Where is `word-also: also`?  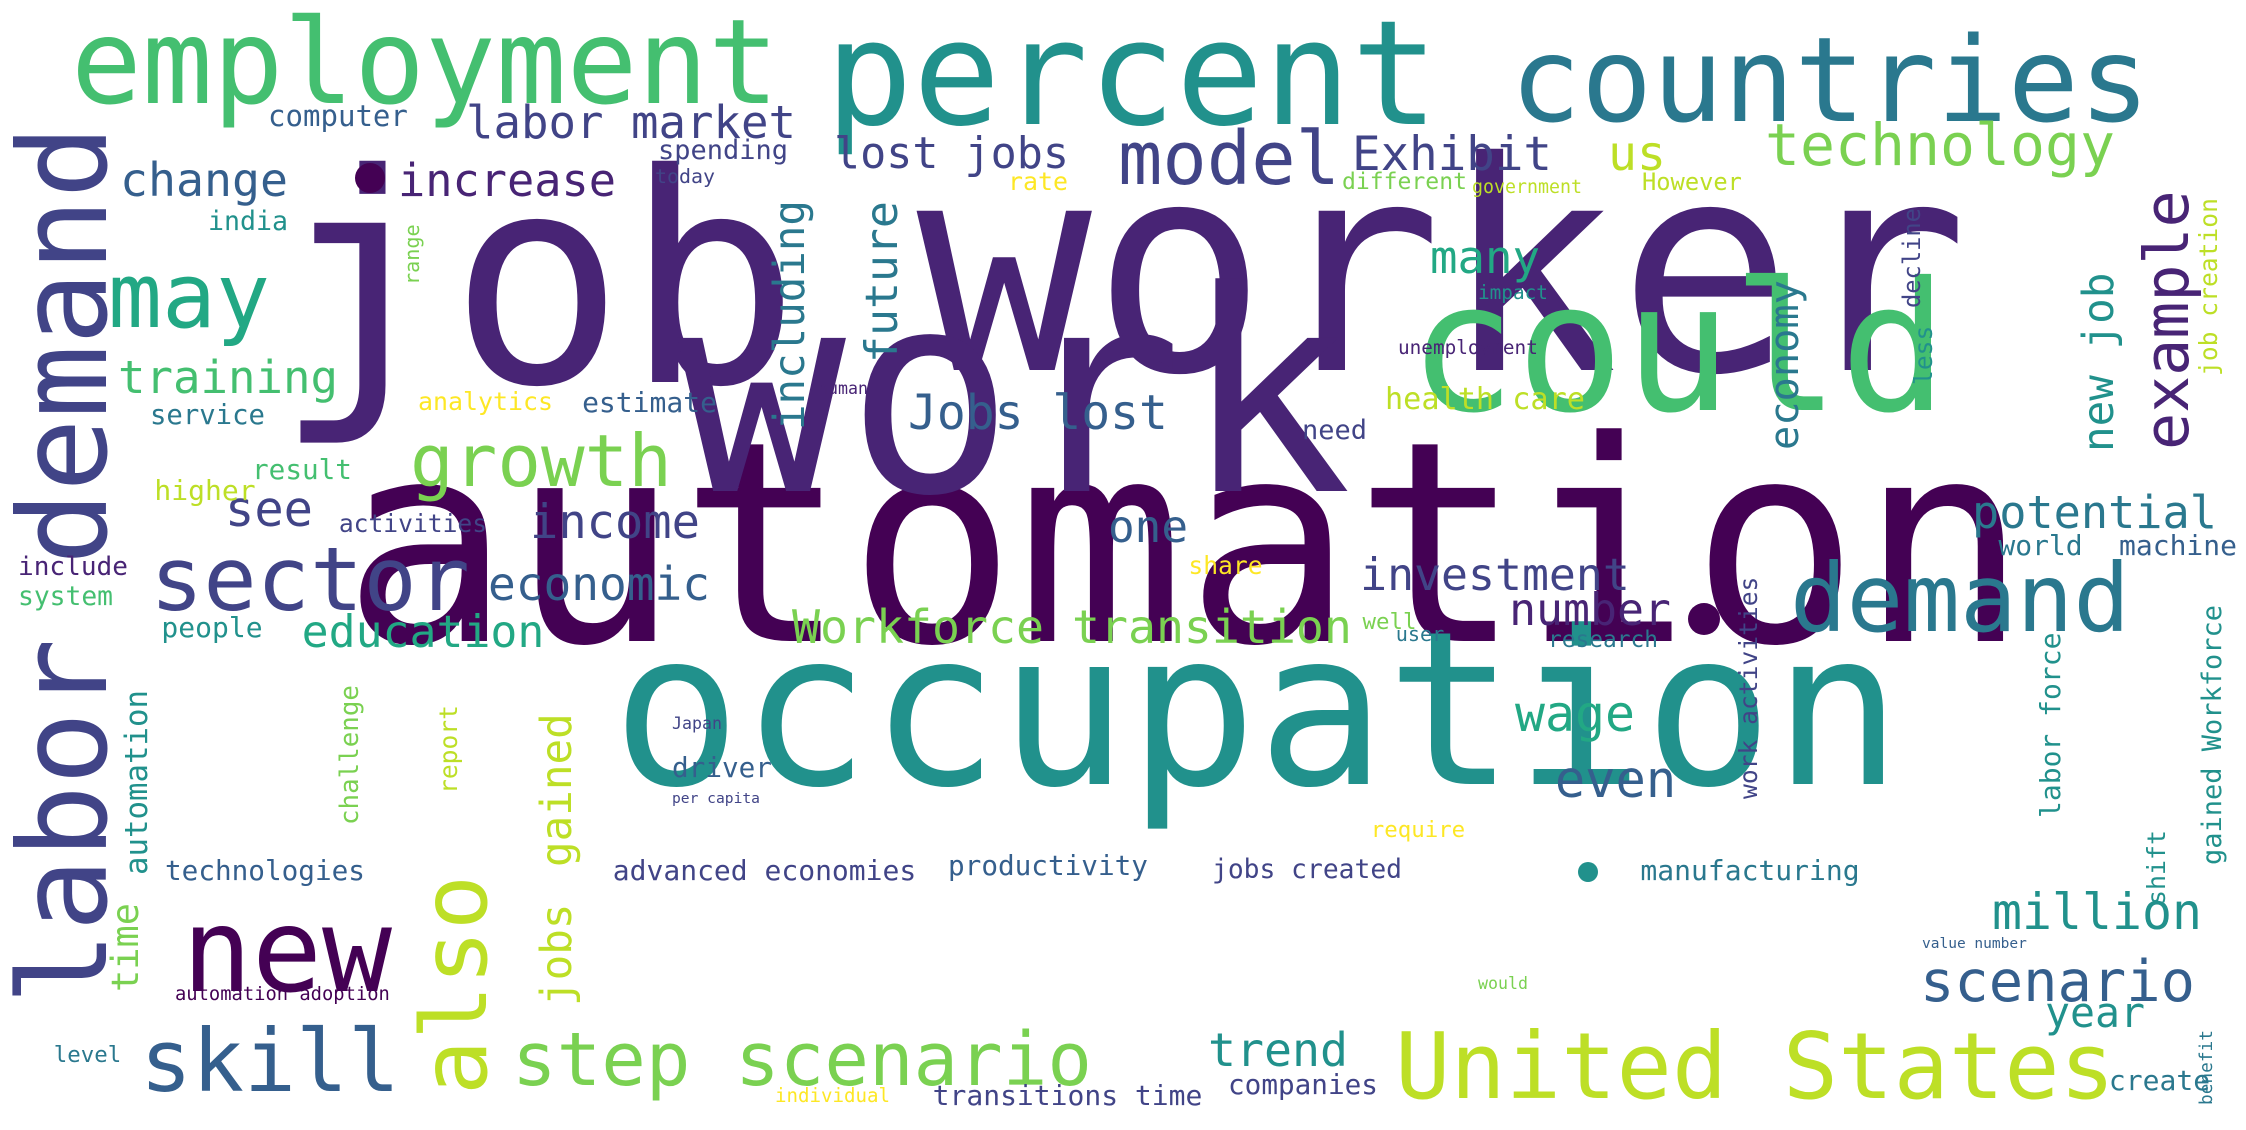
word-also: also is located at coordinates (454, 984).